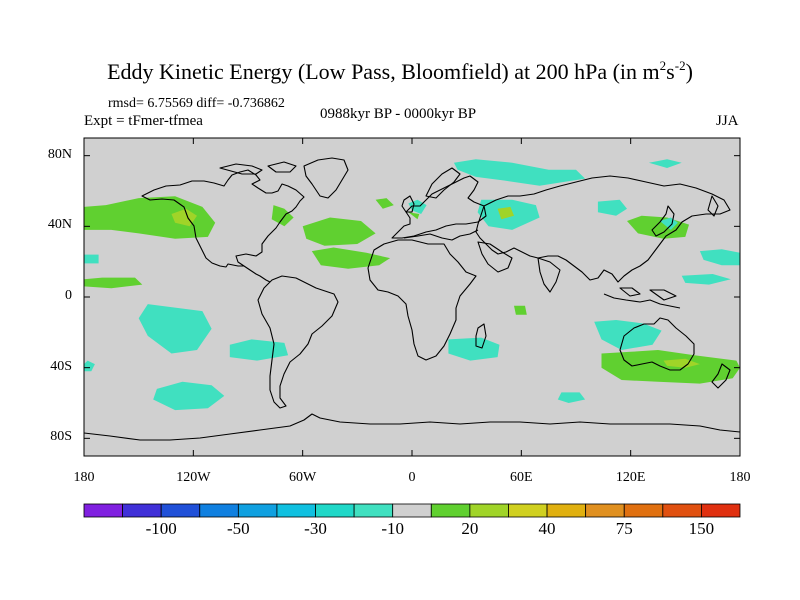 This screenshot has height=600, width=800. What do you see at coordinates (398, 114) in the screenshot?
I see `period-label: 0988kyr BP - 0000kyr BP` at bounding box center [398, 114].